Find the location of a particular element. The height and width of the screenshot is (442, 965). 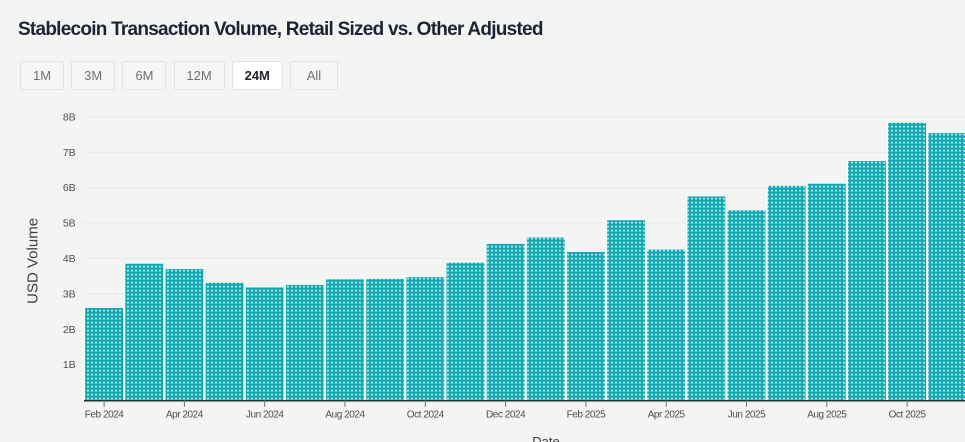

svg-text: Aug 2025 is located at coordinates (827, 414).